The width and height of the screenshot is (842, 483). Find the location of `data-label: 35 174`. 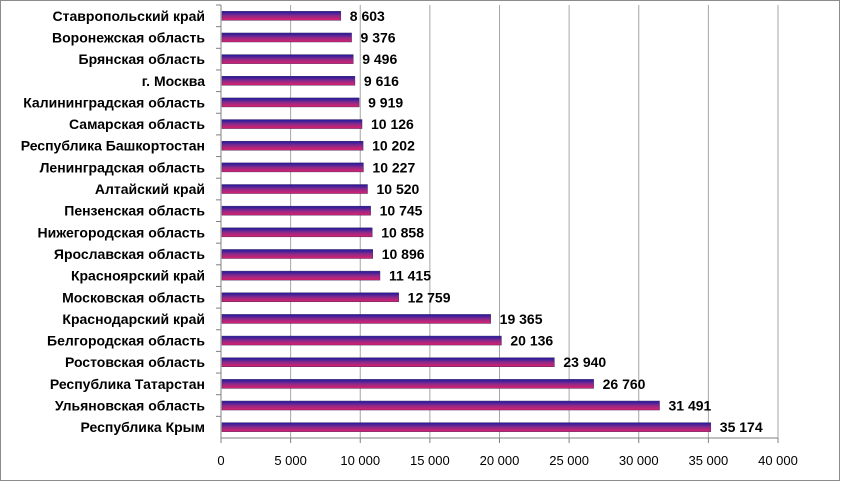

data-label: 35 174 is located at coordinates (741, 427).